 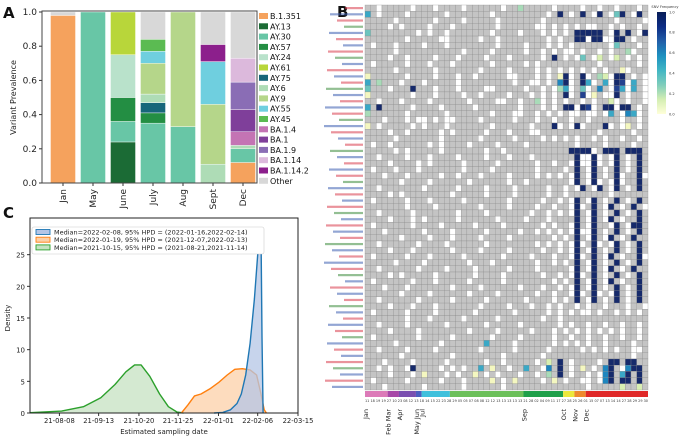 What do you see at coordinates (30, 81) in the screenshot?
I see `y-tick-label: 0.6` at bounding box center [30, 81].